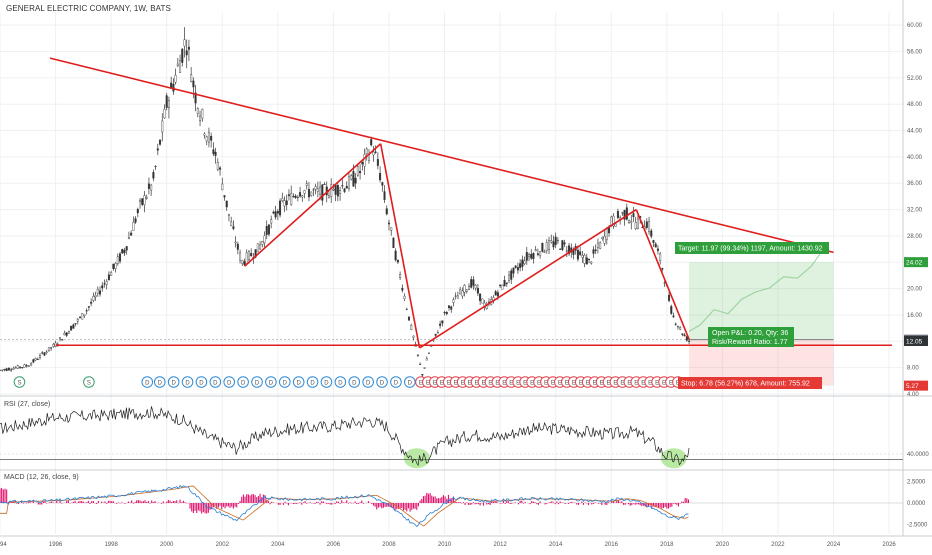  What do you see at coordinates (916, 482) in the screenshot?
I see `macd-tick-label: 2.5000` at bounding box center [916, 482].